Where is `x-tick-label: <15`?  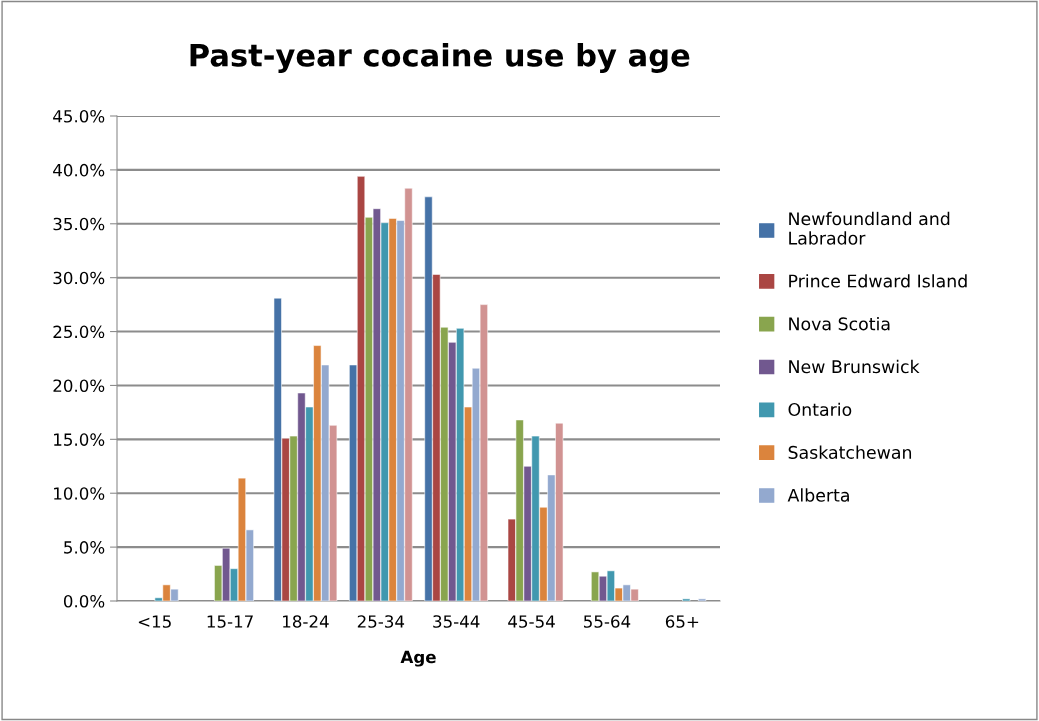 x-tick-label: <15 is located at coordinates (154, 621).